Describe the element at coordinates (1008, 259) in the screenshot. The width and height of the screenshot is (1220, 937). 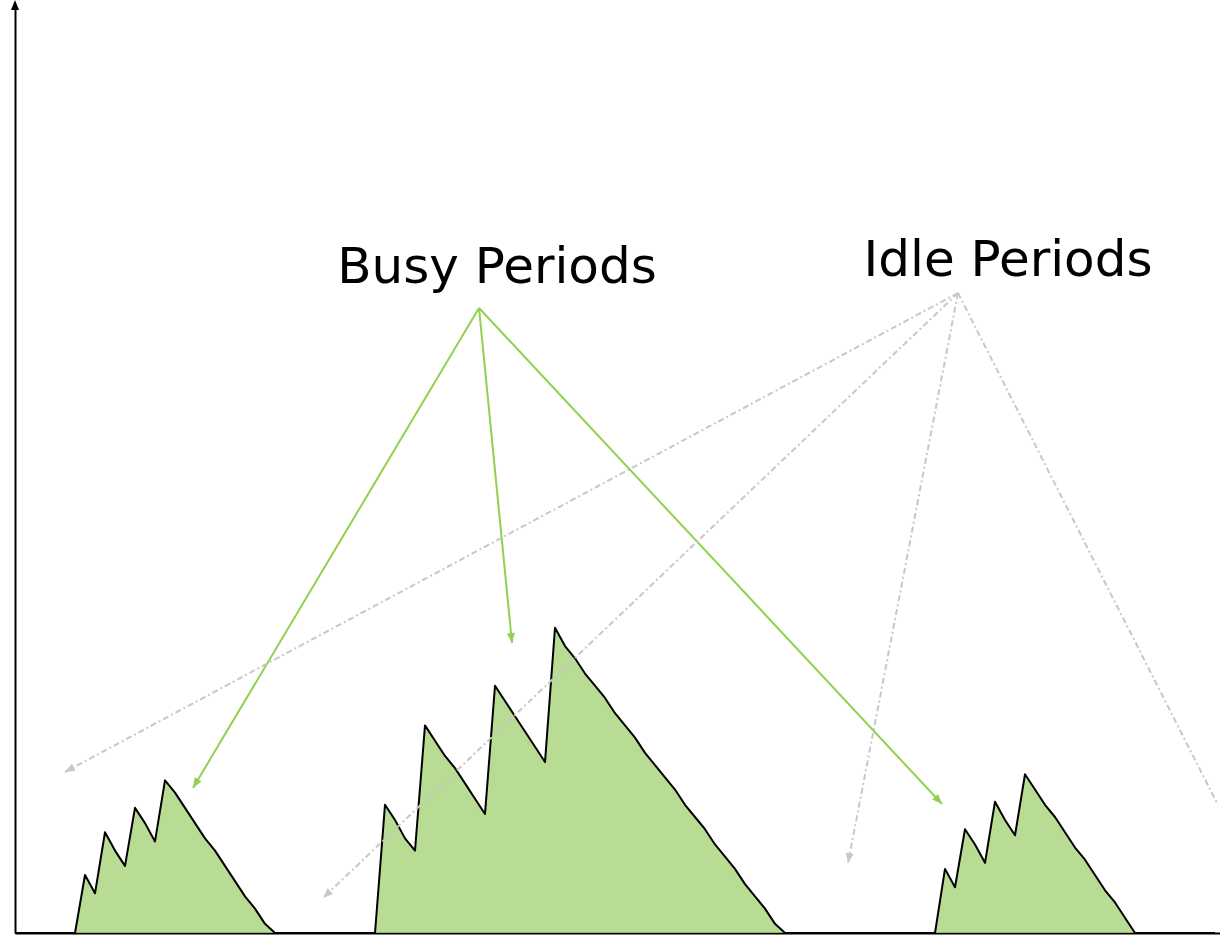
I see `text: Idle Periods` at that location.